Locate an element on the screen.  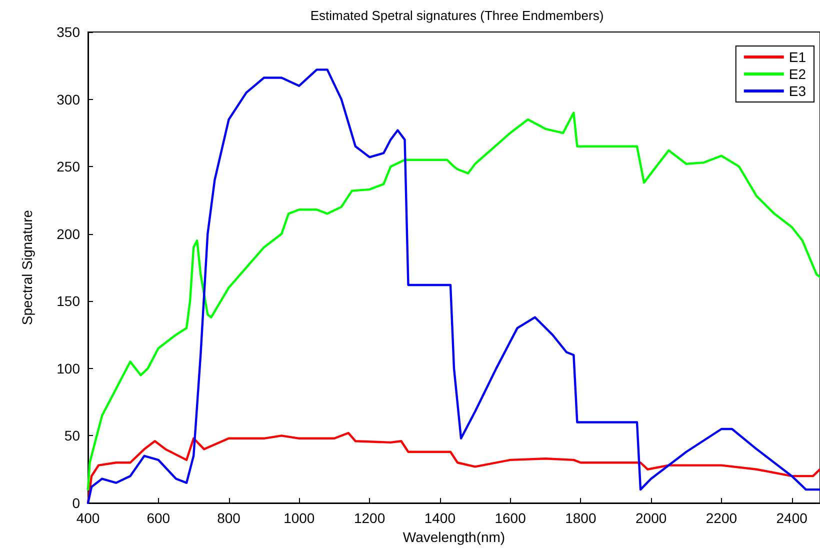
x-tick-label: 1600 is located at coordinates (510, 518).